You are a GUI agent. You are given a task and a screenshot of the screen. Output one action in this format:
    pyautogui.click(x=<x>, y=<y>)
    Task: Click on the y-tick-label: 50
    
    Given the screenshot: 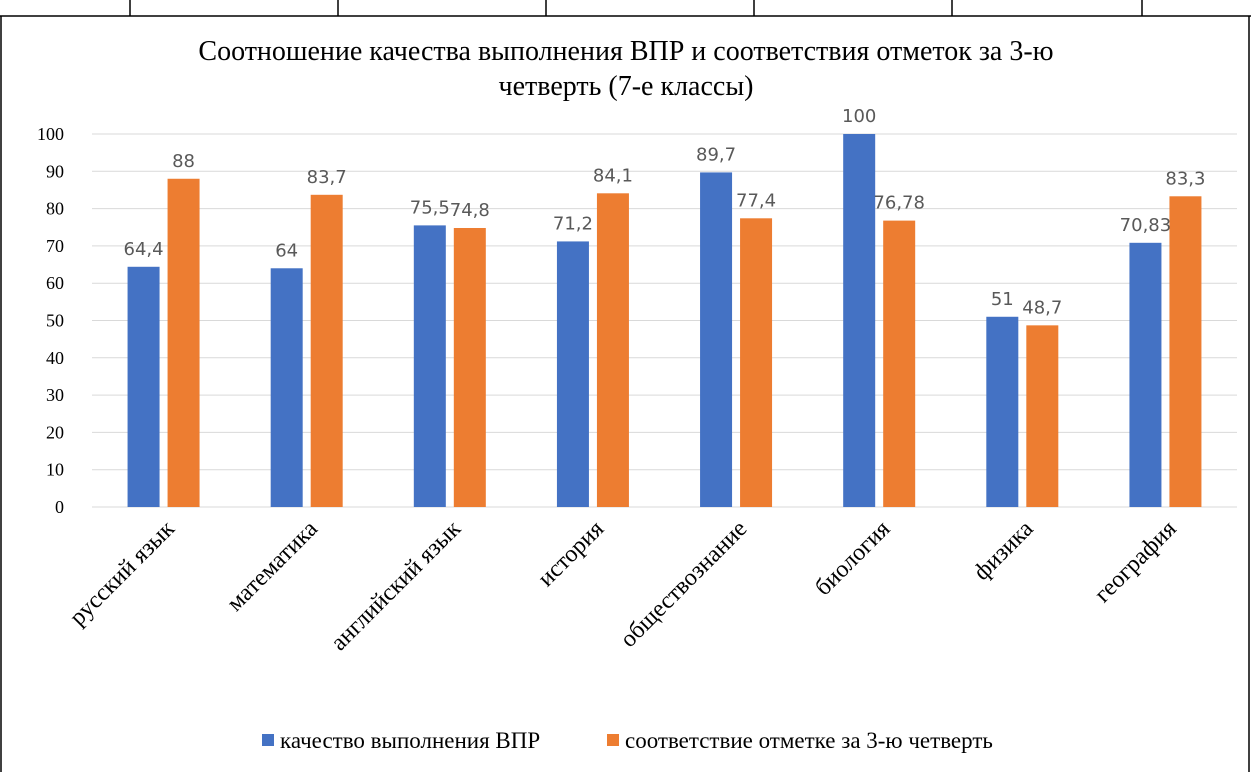 What is the action you would take?
    pyautogui.click(x=55, y=321)
    